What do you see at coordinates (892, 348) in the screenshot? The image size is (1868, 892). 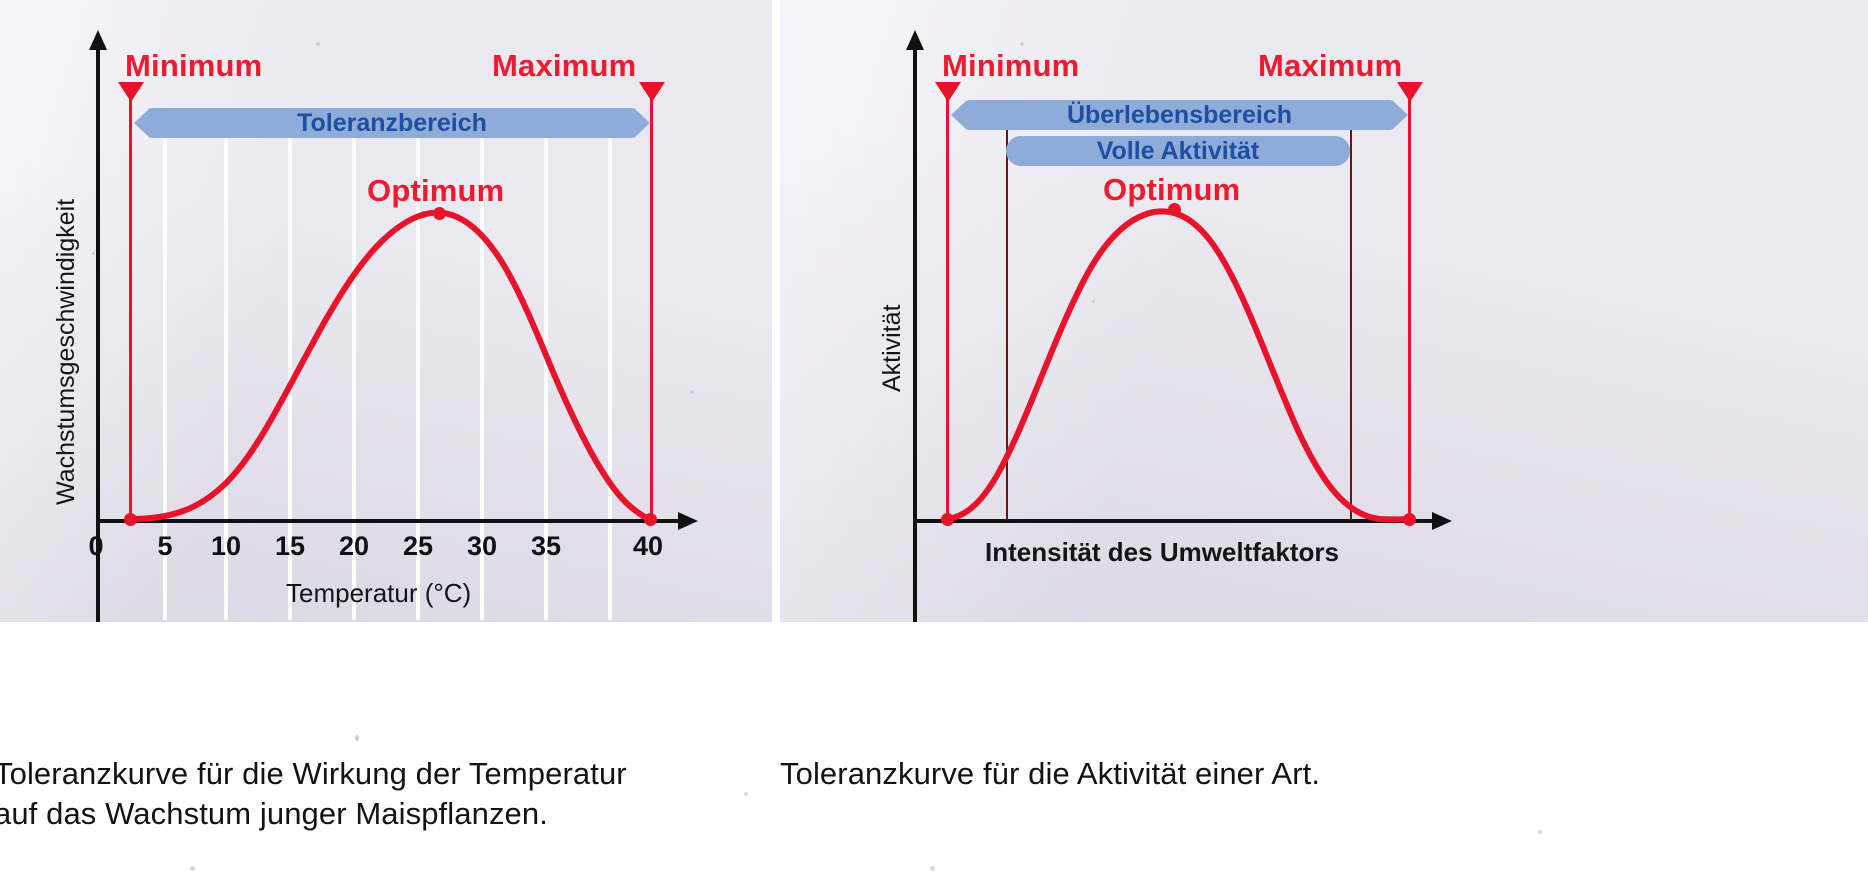 I see `y-axis-title: Aktivität` at bounding box center [892, 348].